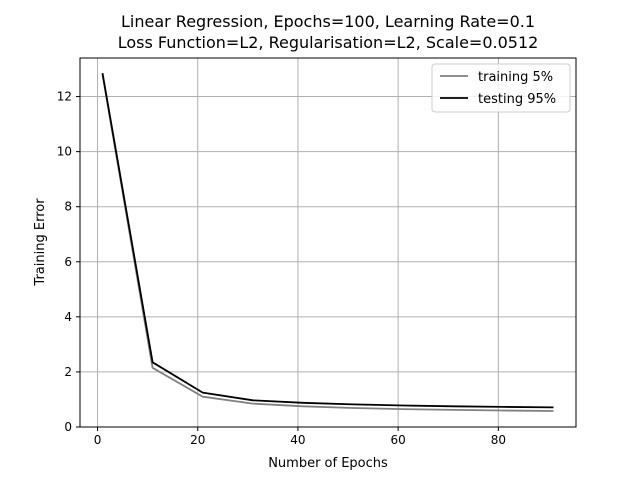  Describe the element at coordinates (64, 152) in the screenshot. I see `y-tick-label: 10` at that location.